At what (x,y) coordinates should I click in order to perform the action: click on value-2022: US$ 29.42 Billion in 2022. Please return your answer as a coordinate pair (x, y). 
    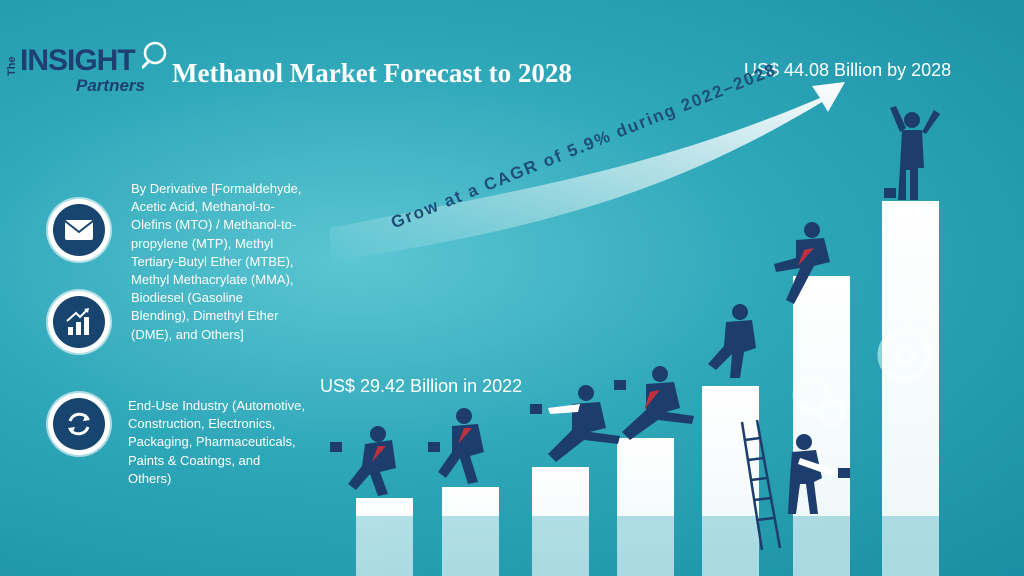
    Looking at the image, I should click on (421, 386).